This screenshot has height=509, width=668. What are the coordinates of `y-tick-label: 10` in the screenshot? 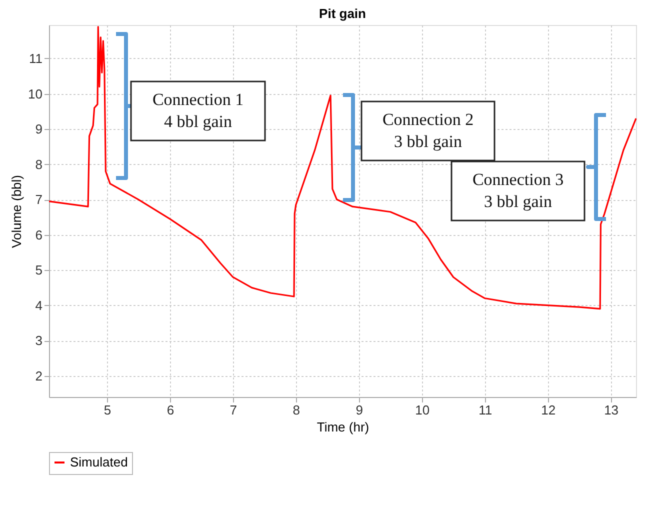 It's located at (35, 94).